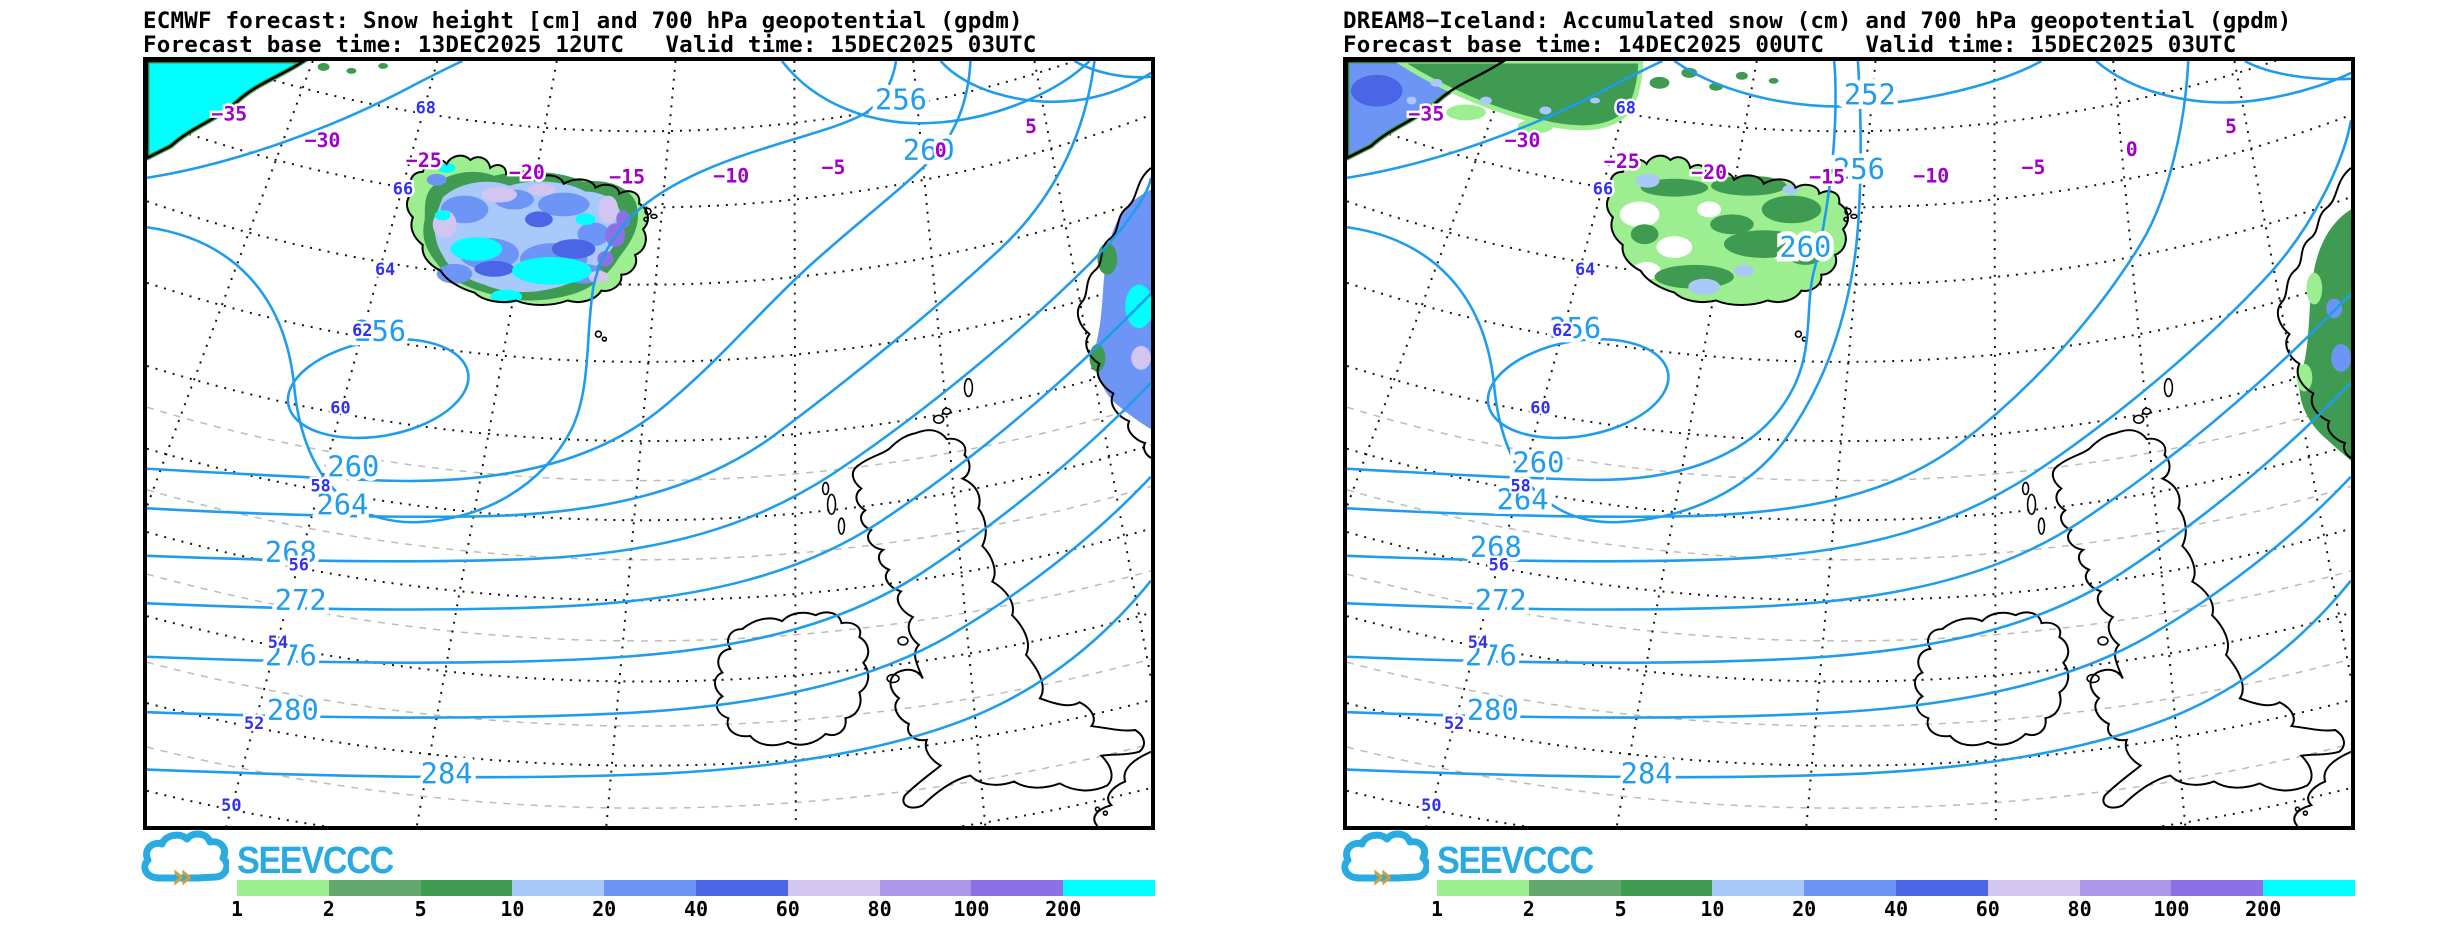  What do you see at coordinates (291, 656) in the screenshot?
I see `geopotential-label: 276` at bounding box center [291, 656].